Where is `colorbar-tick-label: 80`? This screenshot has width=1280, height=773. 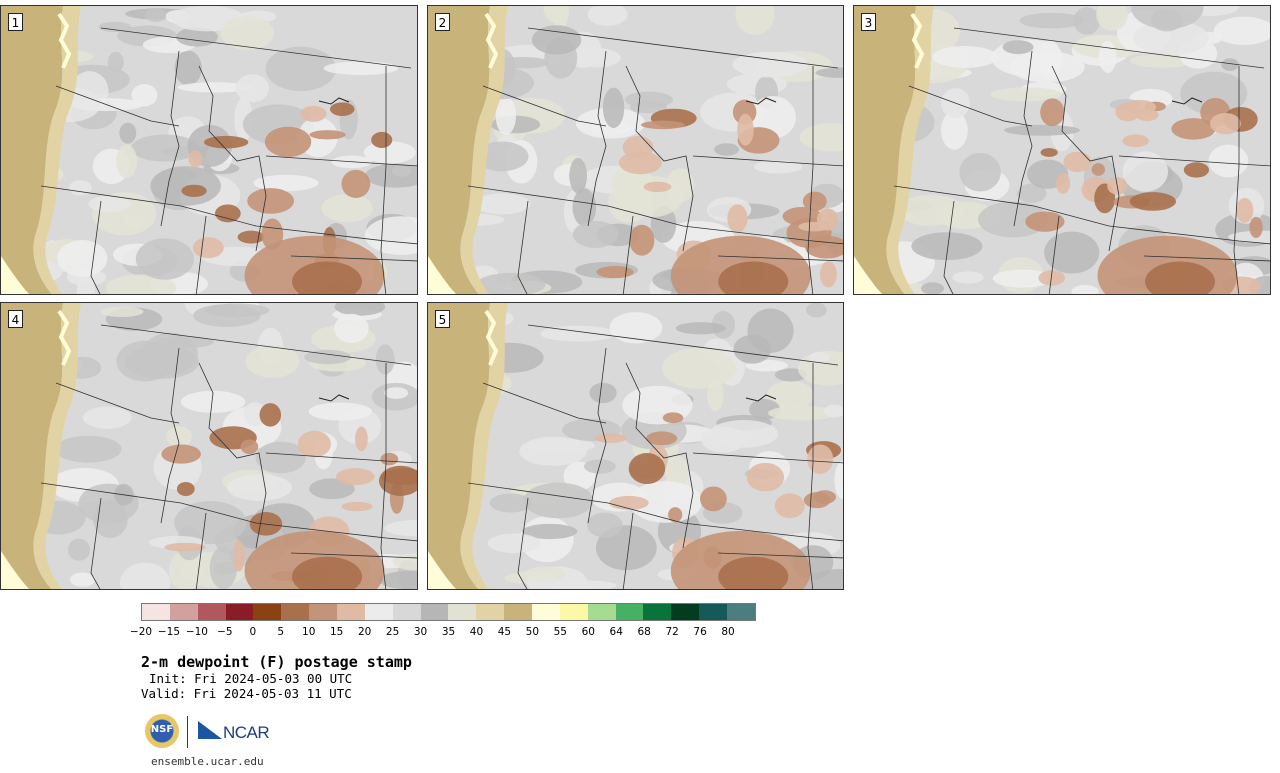 colorbar-tick-label: 80 is located at coordinates (728, 632).